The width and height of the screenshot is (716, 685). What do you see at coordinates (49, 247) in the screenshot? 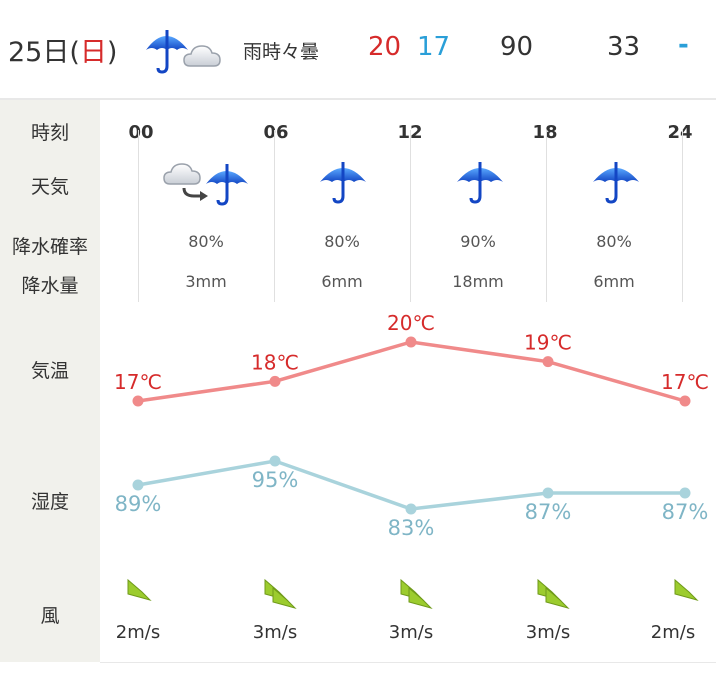
I see `row-label-precip-prob: 降水確率` at bounding box center [49, 247].